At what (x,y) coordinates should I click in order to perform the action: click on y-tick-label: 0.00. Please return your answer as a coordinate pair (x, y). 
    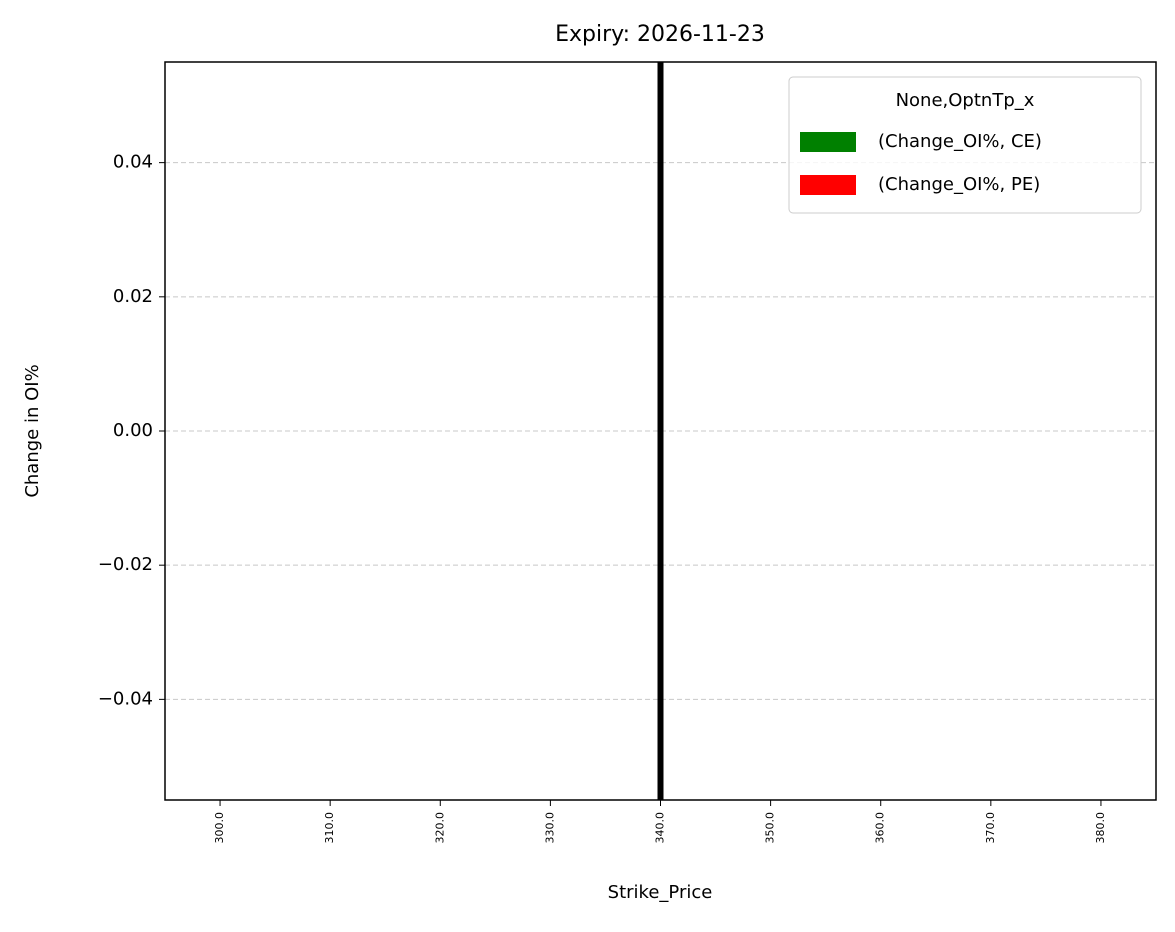
    Looking at the image, I should click on (133, 430).